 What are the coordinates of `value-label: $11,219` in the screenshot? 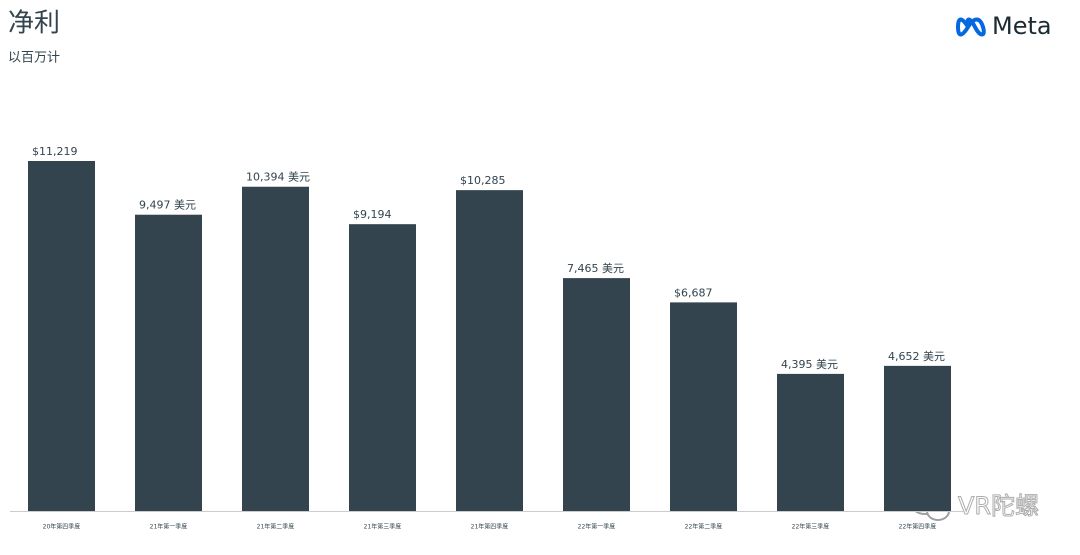 It's located at (55, 151).